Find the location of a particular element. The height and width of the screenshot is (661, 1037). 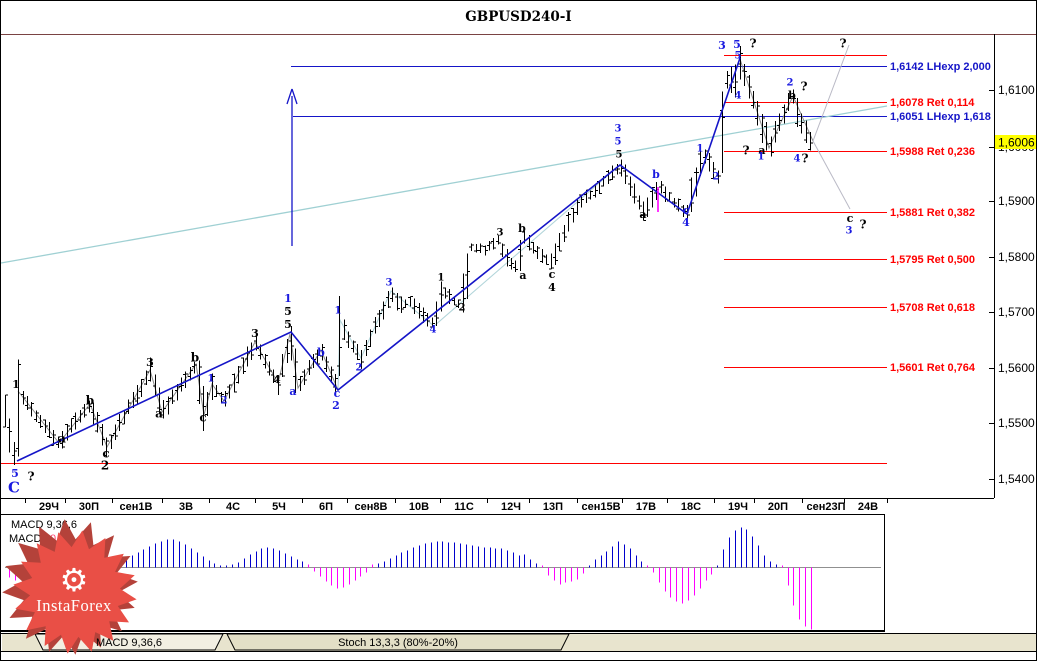

vertical-arrow is located at coordinates (292, 167).